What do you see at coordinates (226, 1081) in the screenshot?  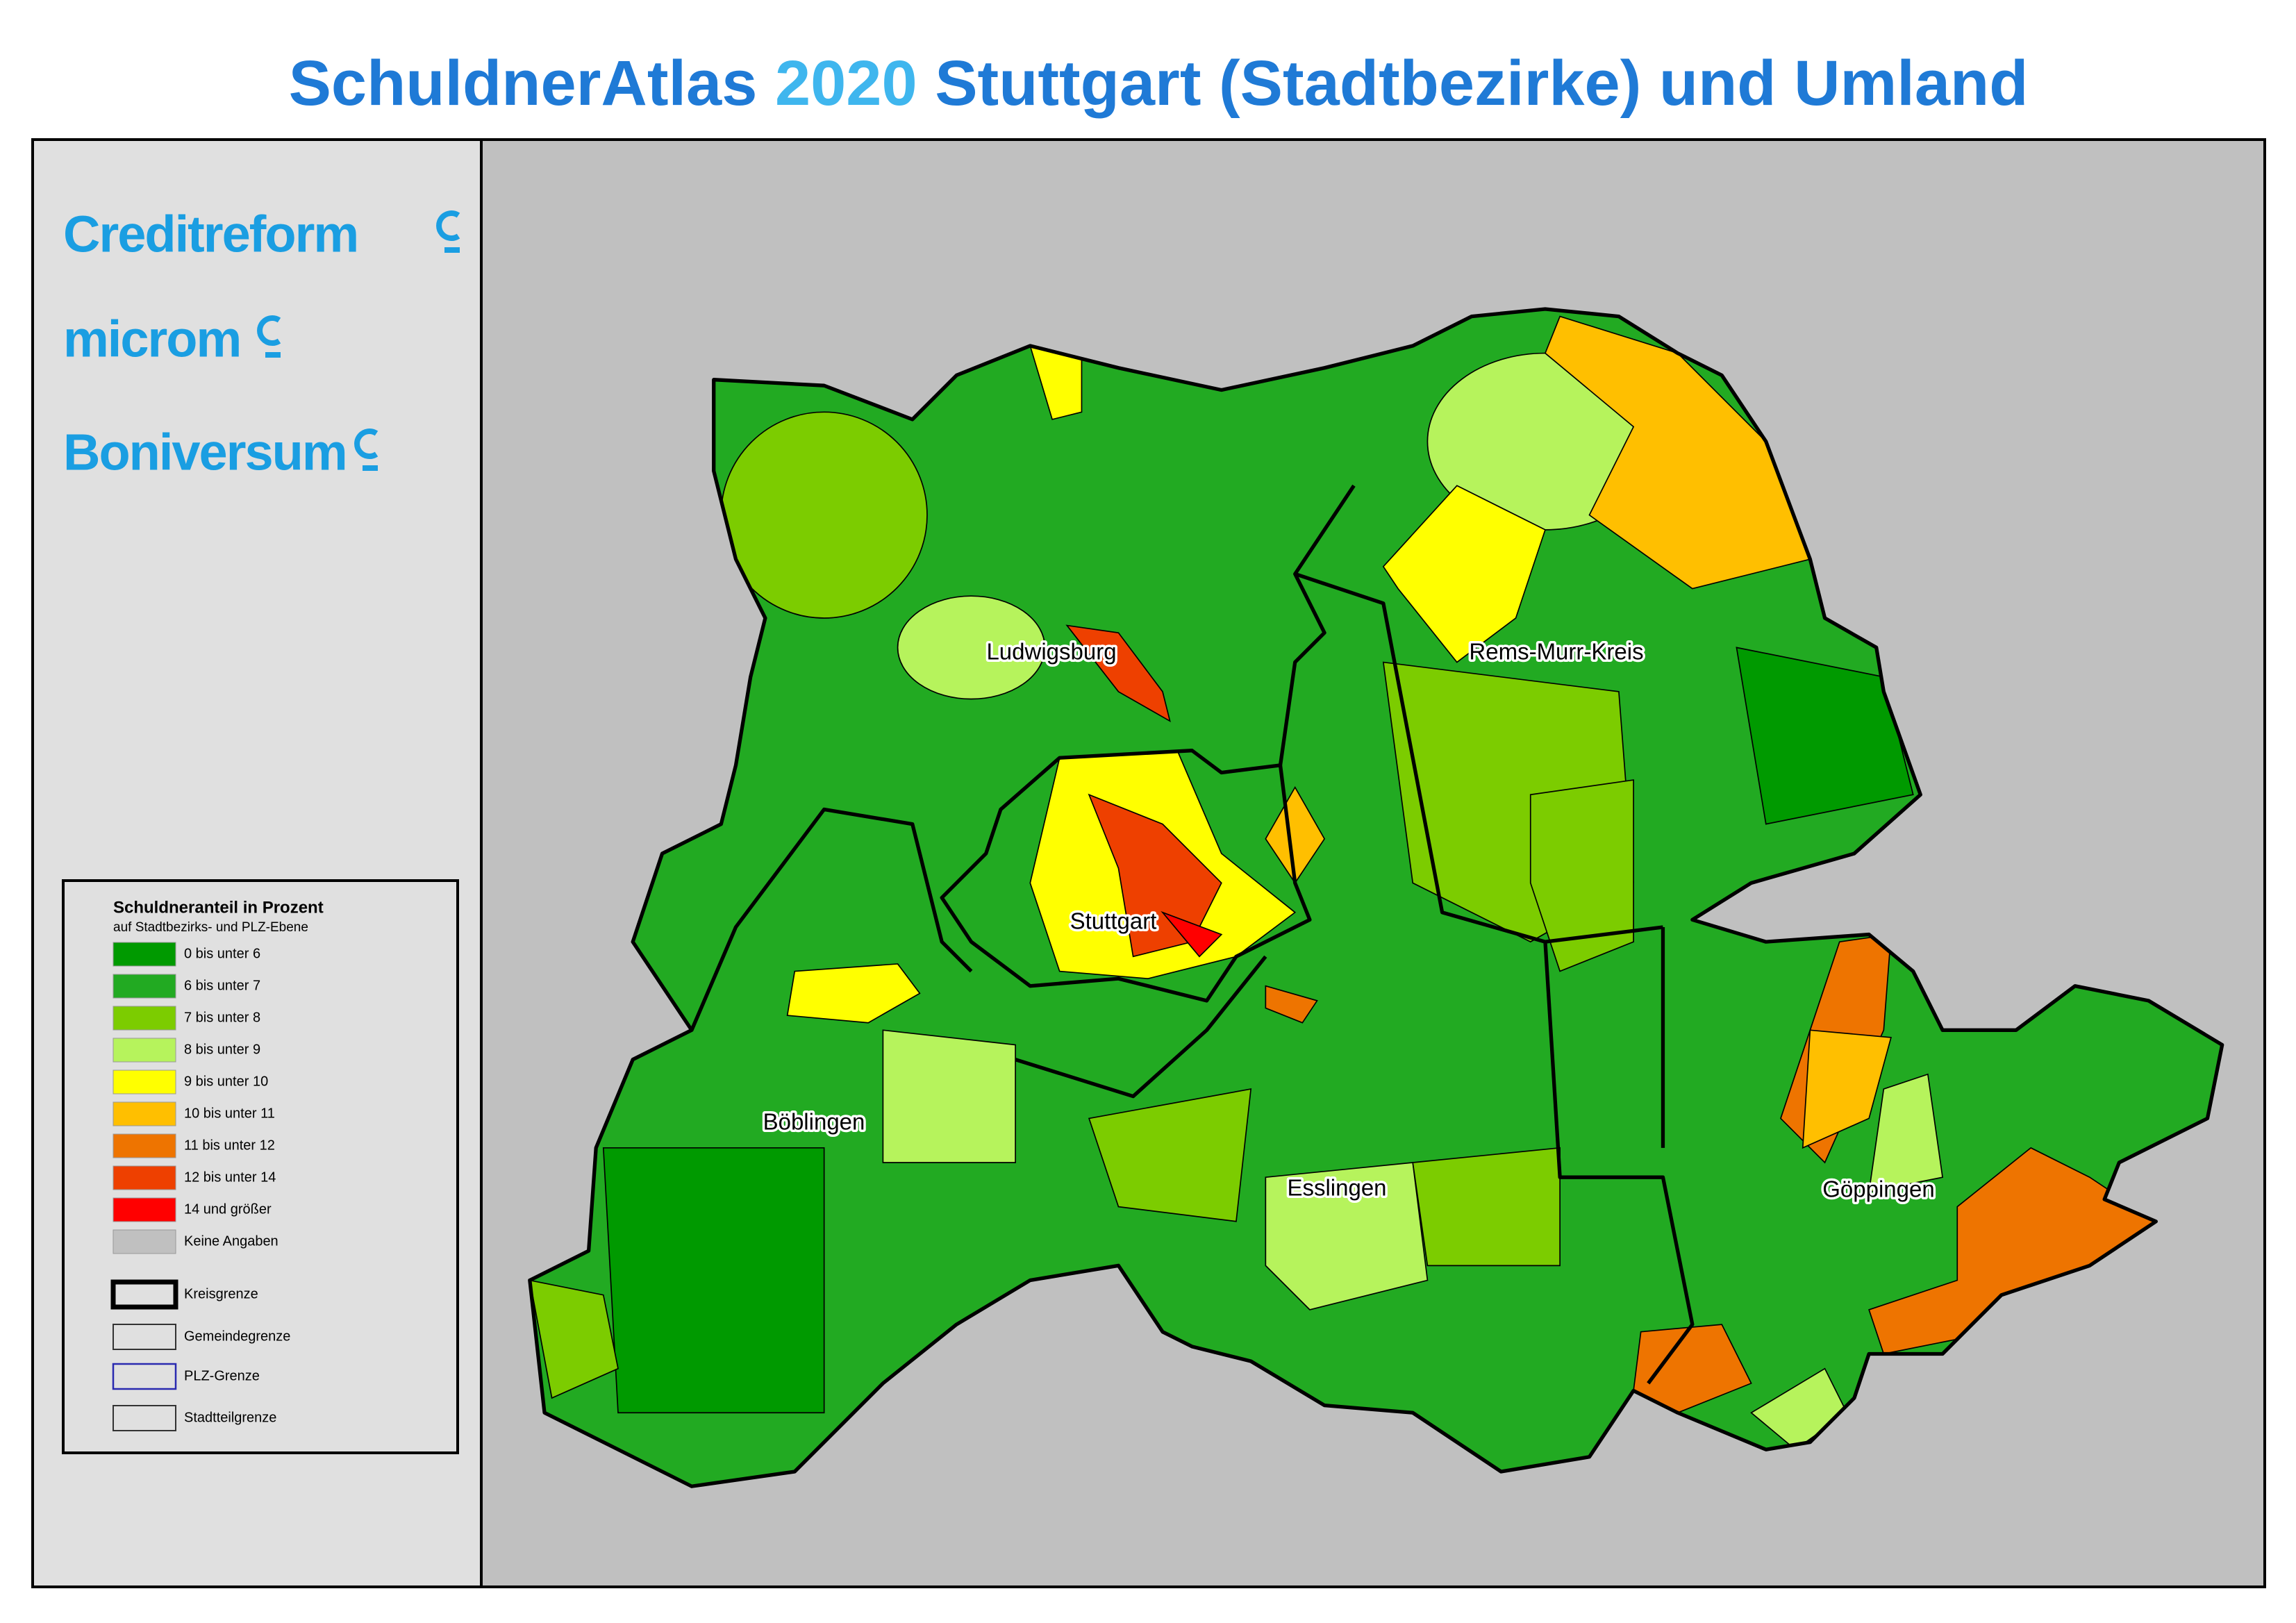 I see `legend-label: 9 bis unter 10` at bounding box center [226, 1081].